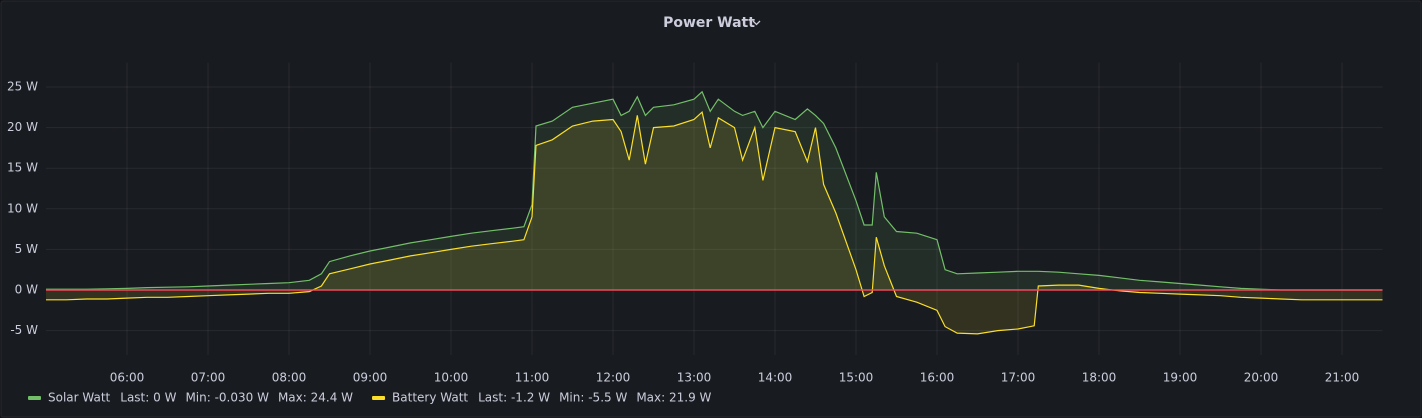 The width and height of the screenshot is (1422, 418). I want to click on x-tick-label: 06:00, so click(127, 378).